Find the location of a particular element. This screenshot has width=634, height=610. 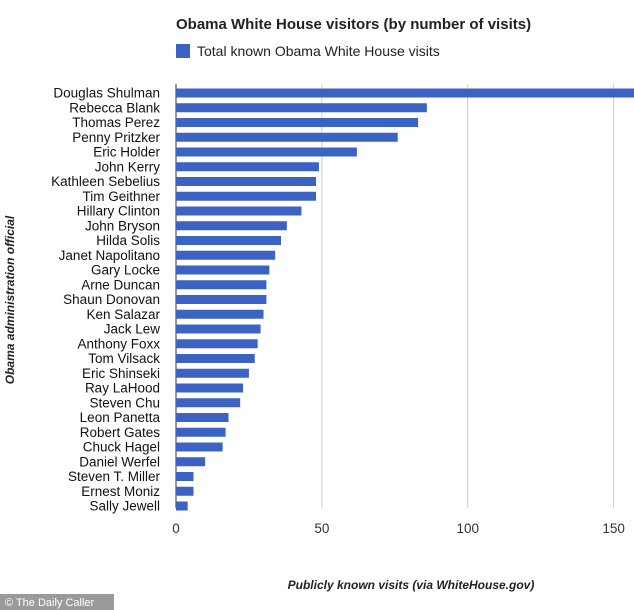

x-tick-label: 100 is located at coordinates (467, 528).